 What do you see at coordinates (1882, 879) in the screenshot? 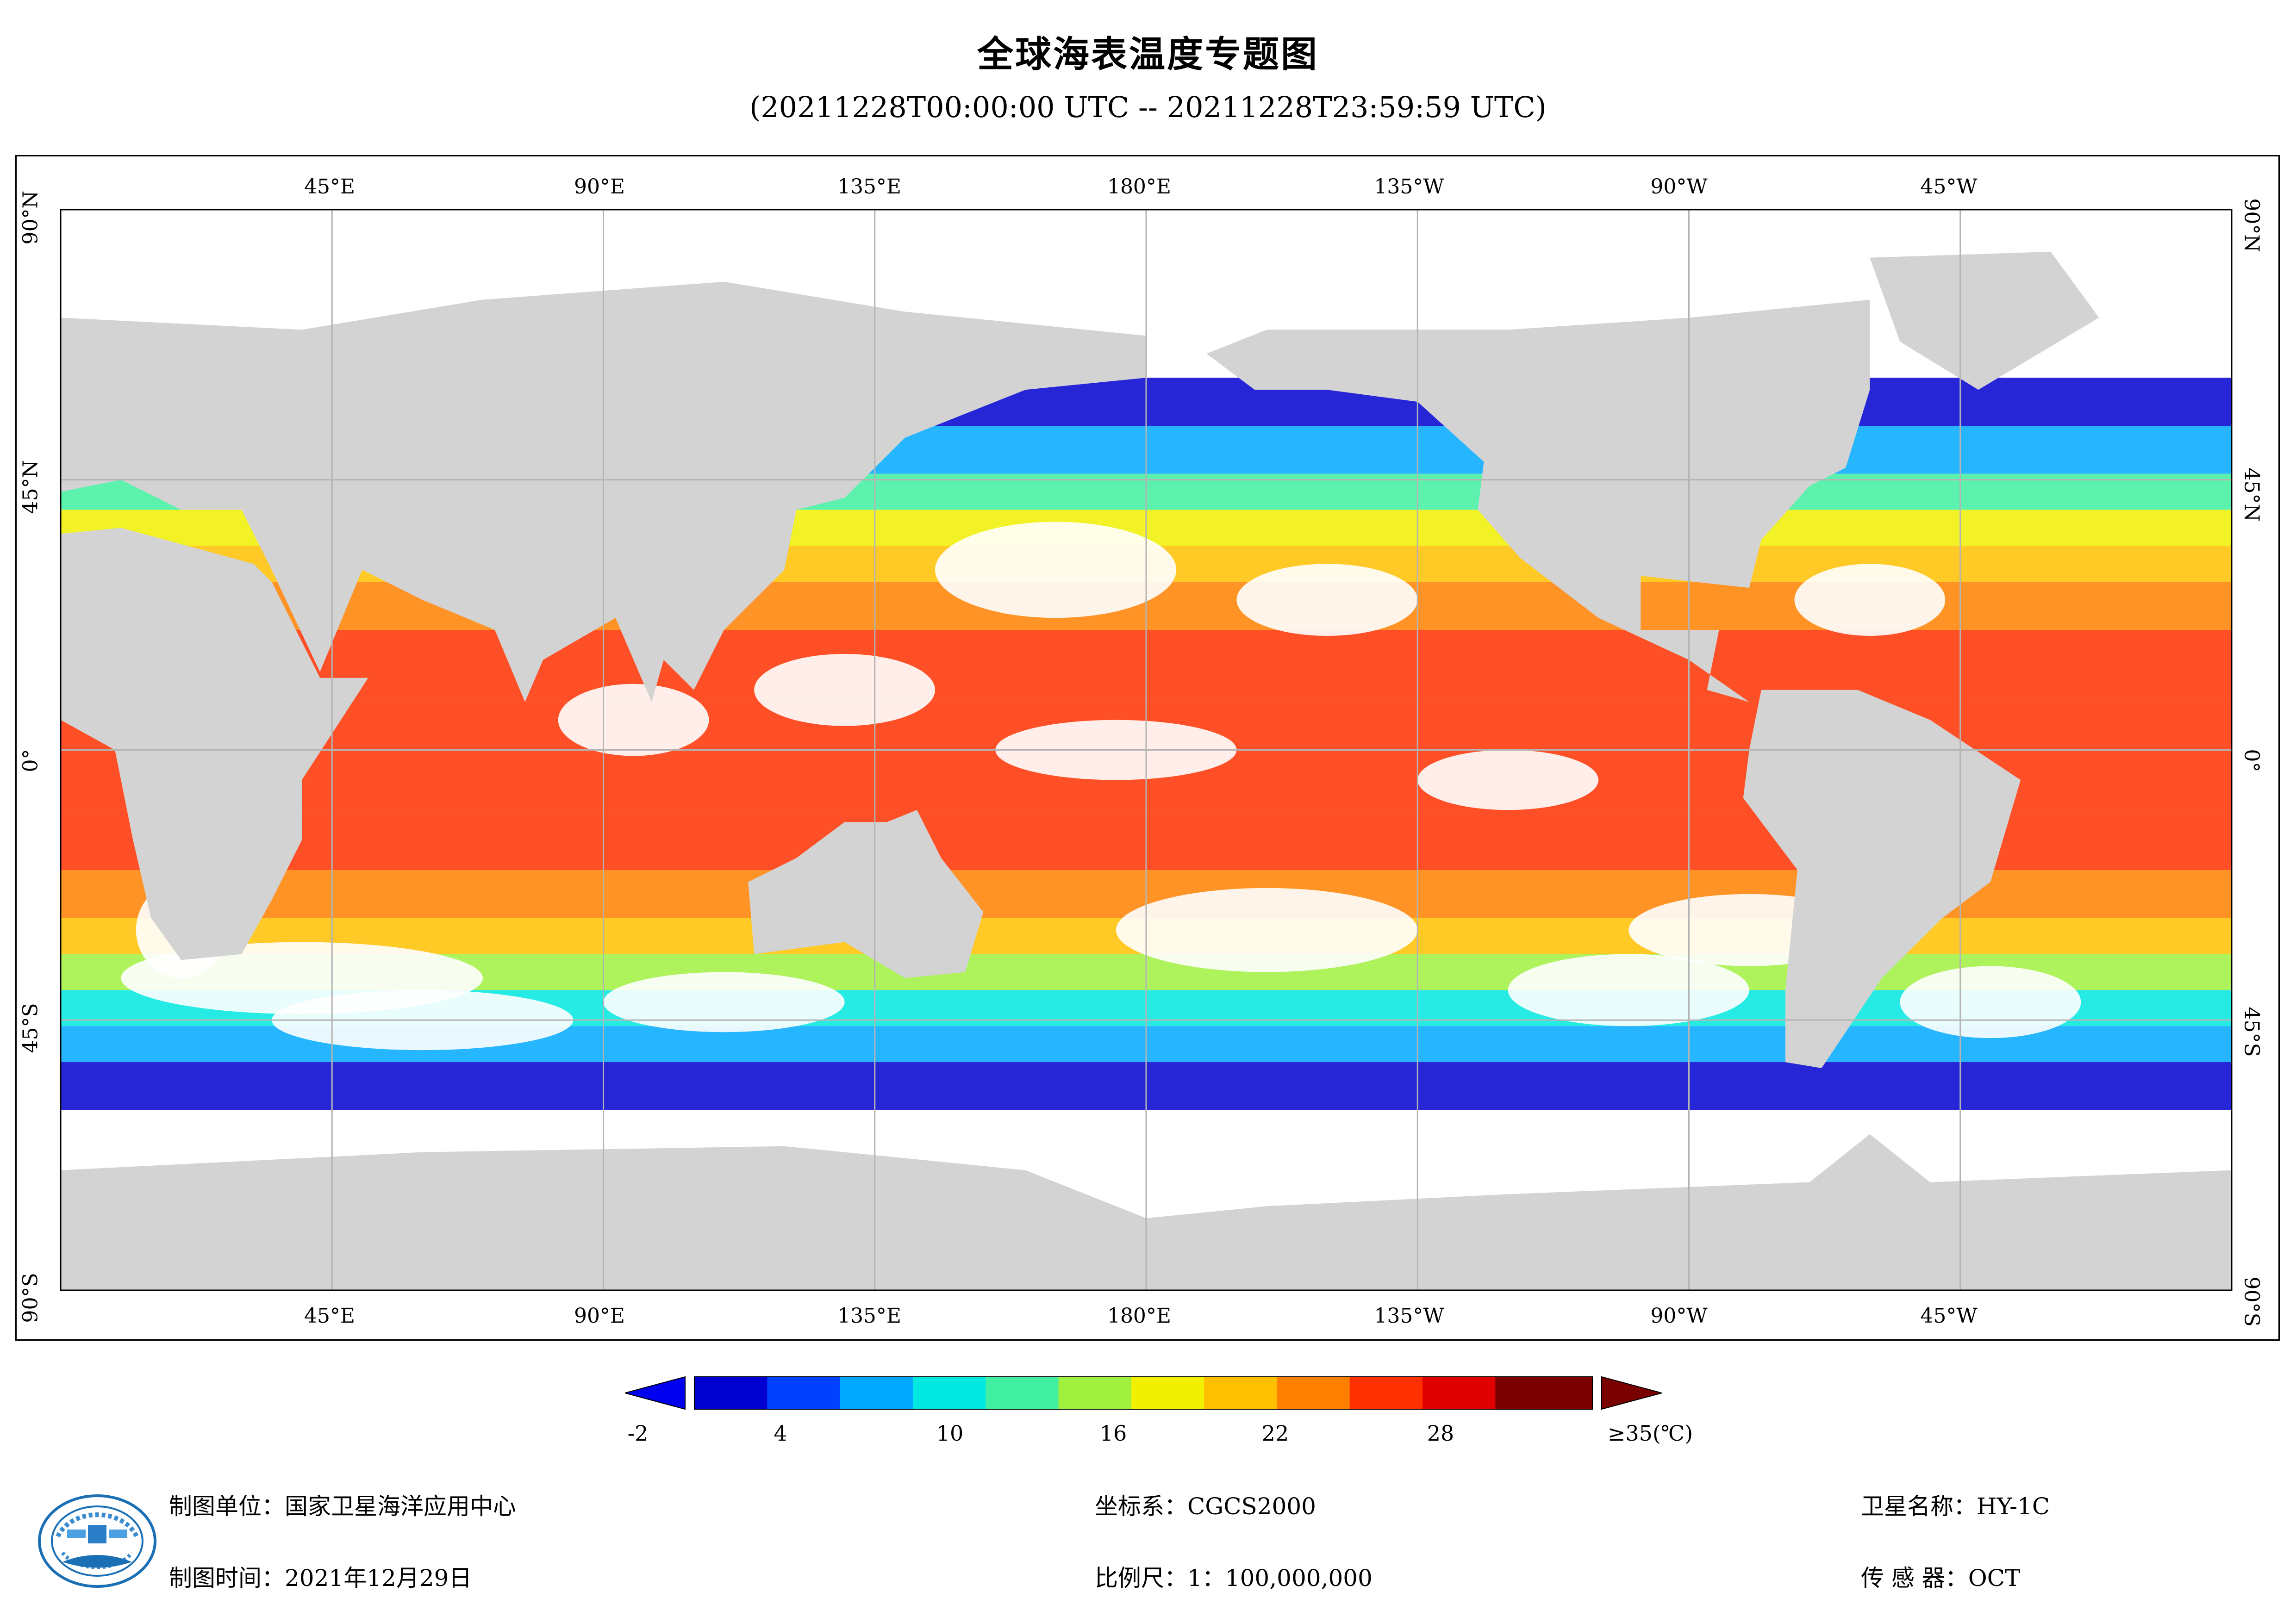
I see `south-america-land` at bounding box center [1882, 879].